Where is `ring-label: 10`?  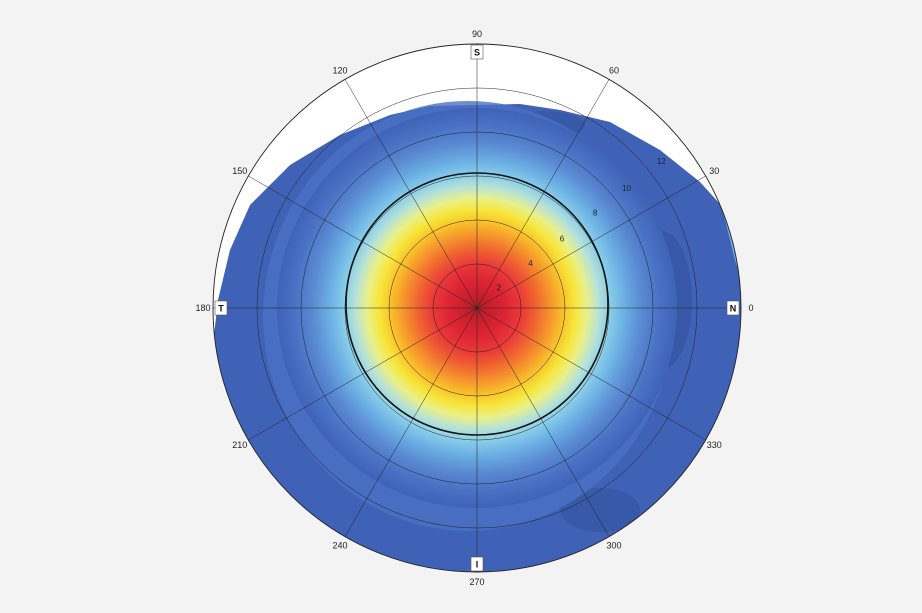
ring-label: 10 is located at coordinates (626, 188).